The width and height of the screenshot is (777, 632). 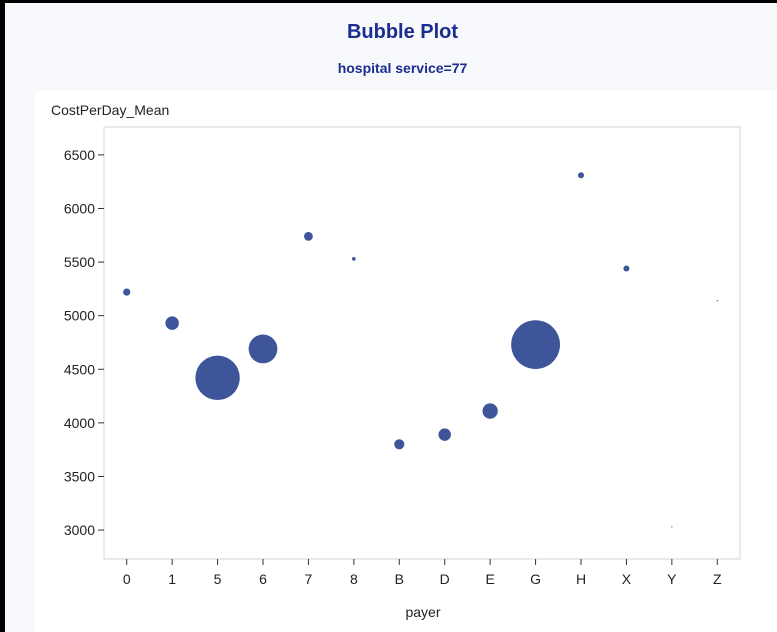 What do you see at coordinates (79, 476) in the screenshot?
I see `y-tick-label: 3500` at bounding box center [79, 476].